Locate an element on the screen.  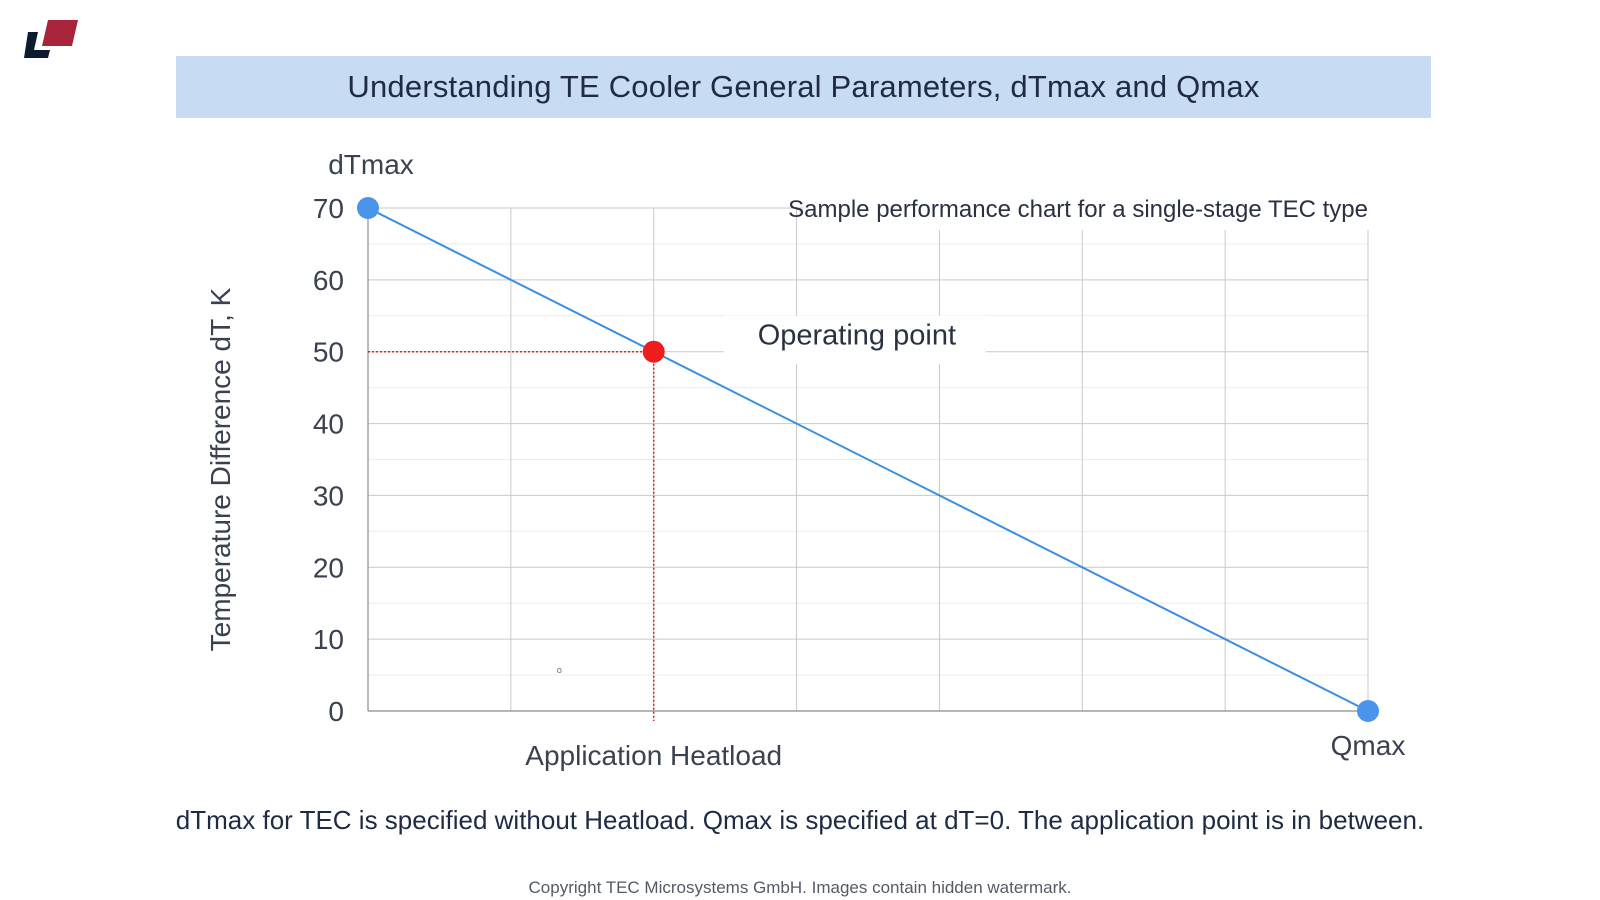
operating-point-label: Operating point is located at coordinates (857, 336).